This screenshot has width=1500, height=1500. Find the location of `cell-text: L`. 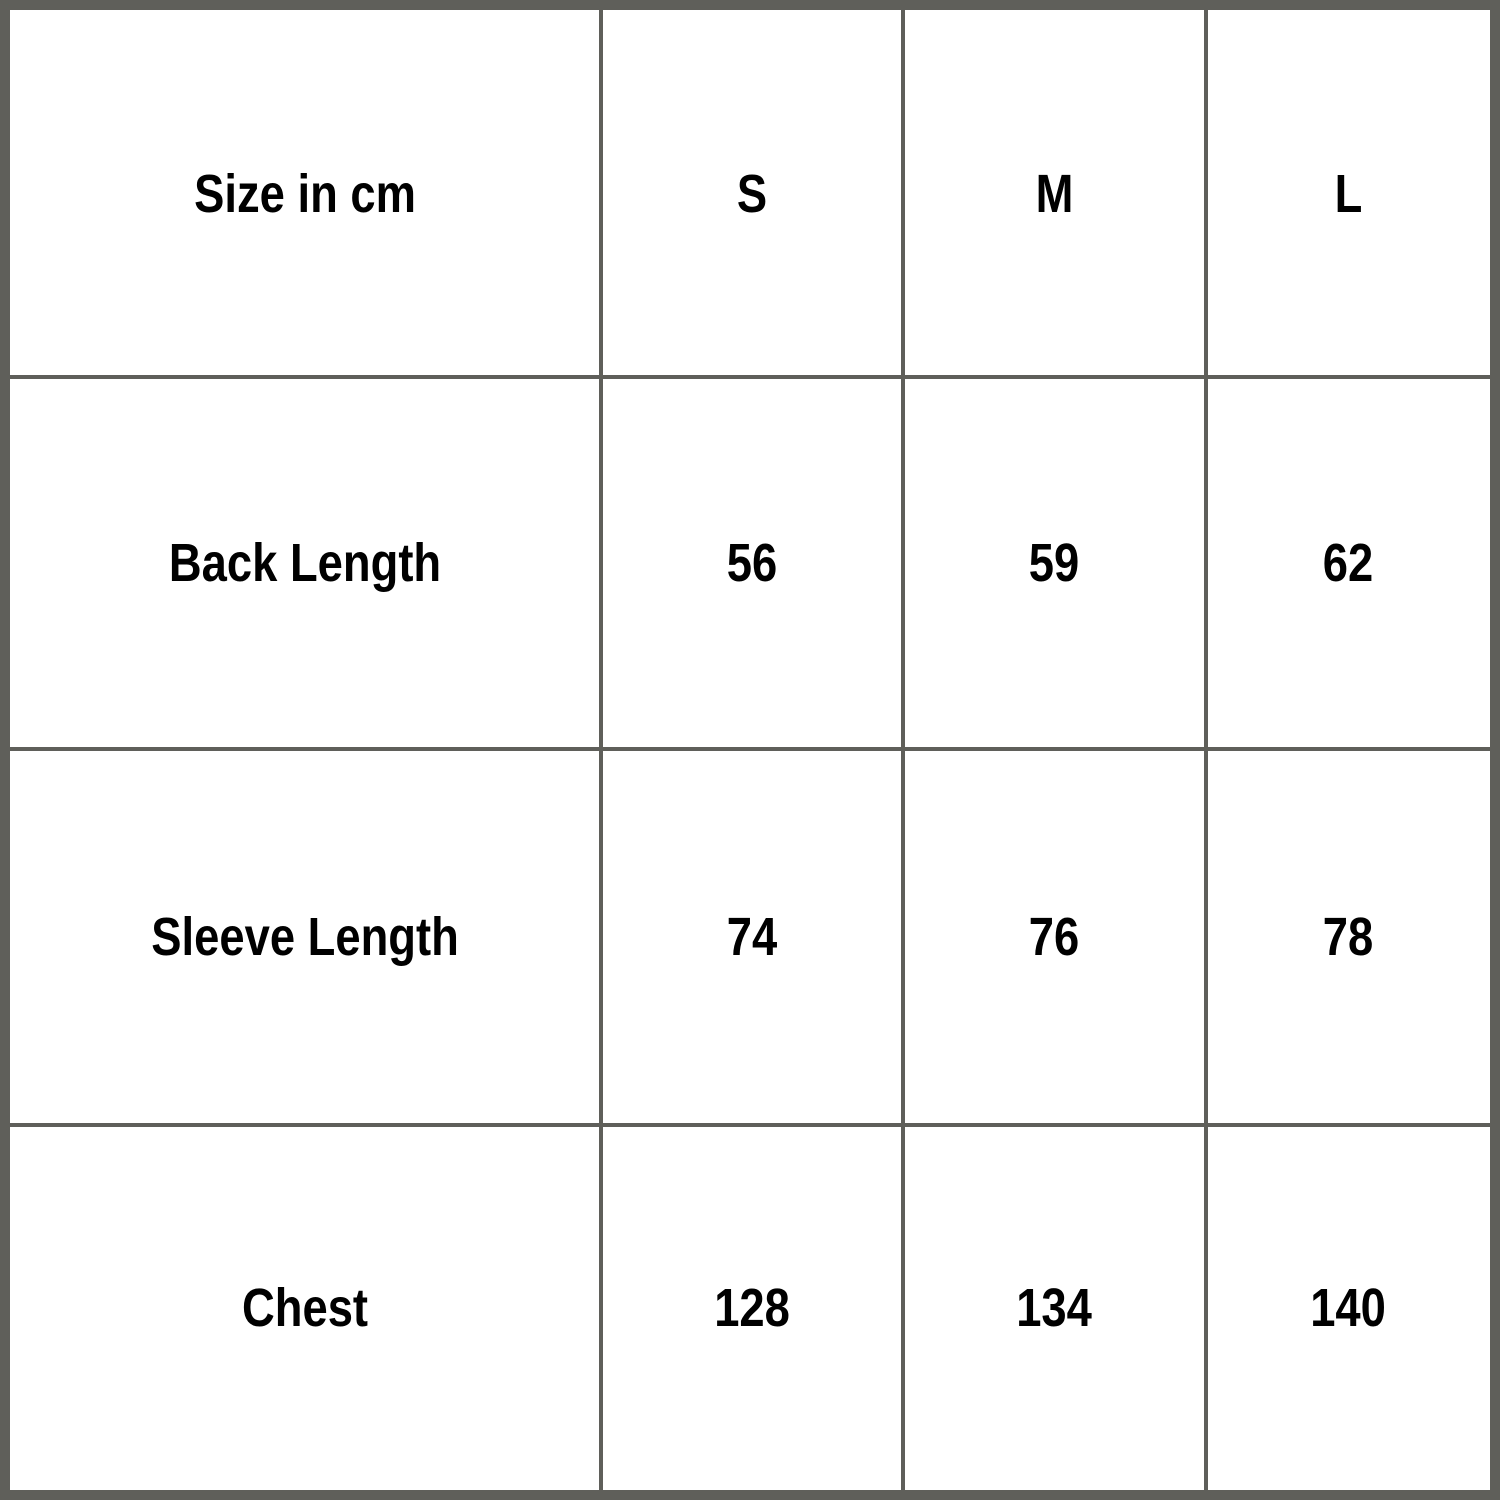

cell-text: L is located at coordinates (1348, 193).